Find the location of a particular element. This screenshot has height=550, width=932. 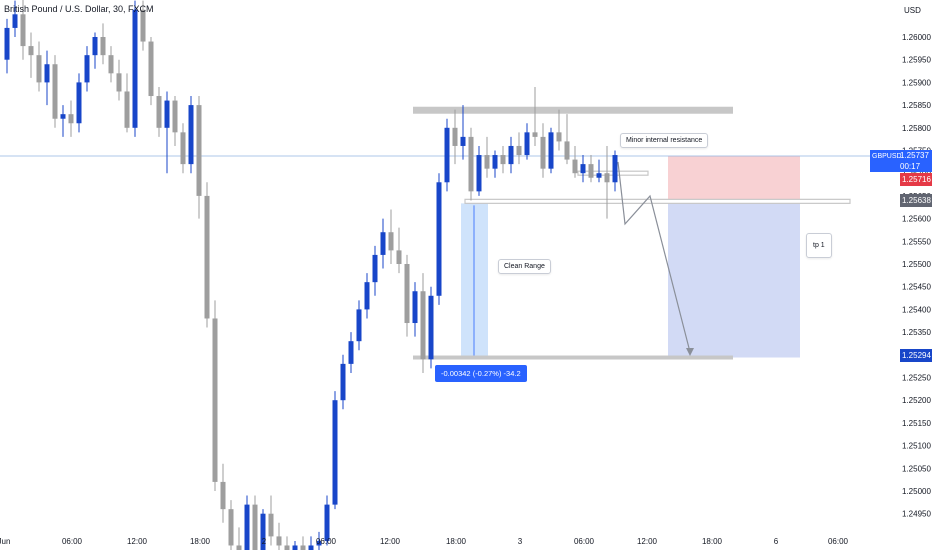

tp-note: tp 1 is located at coordinates (819, 245).